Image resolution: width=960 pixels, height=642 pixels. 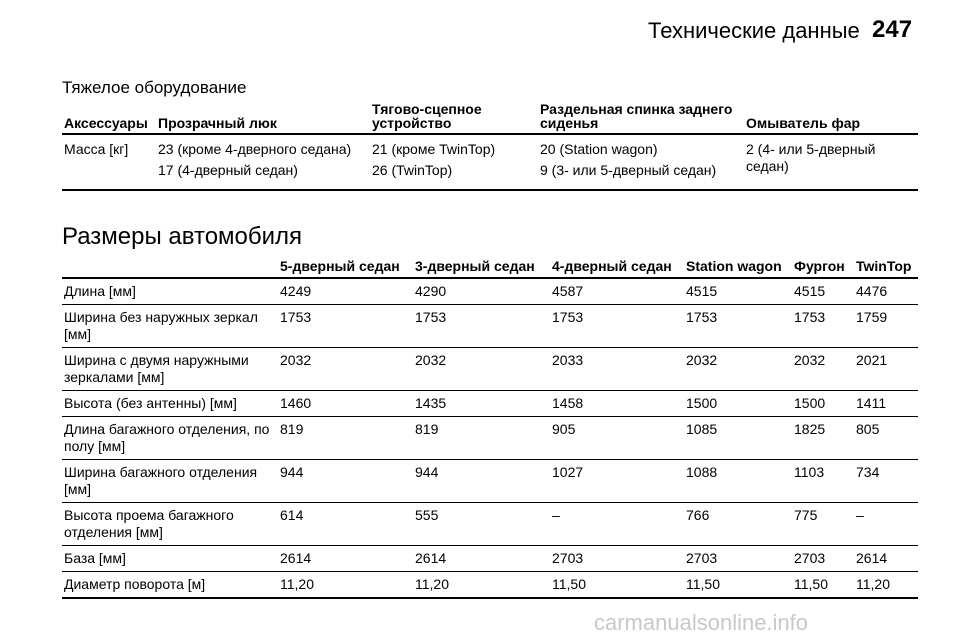 I want to click on cell-line: 17 (4-дверный седан), so click(x=228, y=170).